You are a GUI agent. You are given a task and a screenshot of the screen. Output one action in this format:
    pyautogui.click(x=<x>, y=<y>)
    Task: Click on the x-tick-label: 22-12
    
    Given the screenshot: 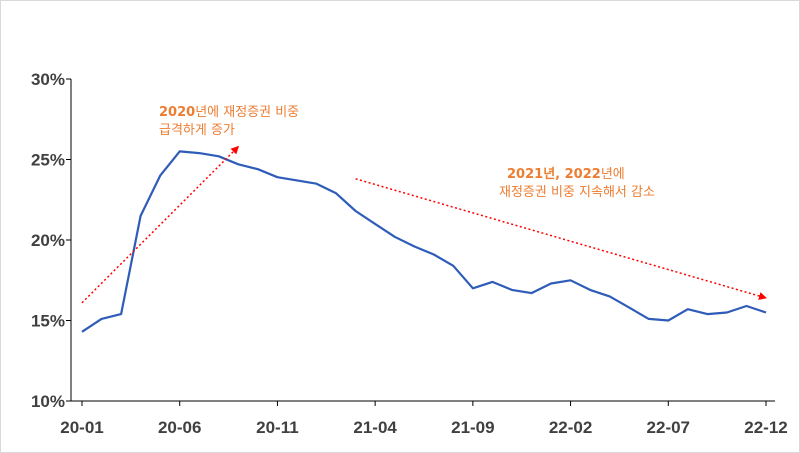 What is the action you would take?
    pyautogui.click(x=765, y=427)
    